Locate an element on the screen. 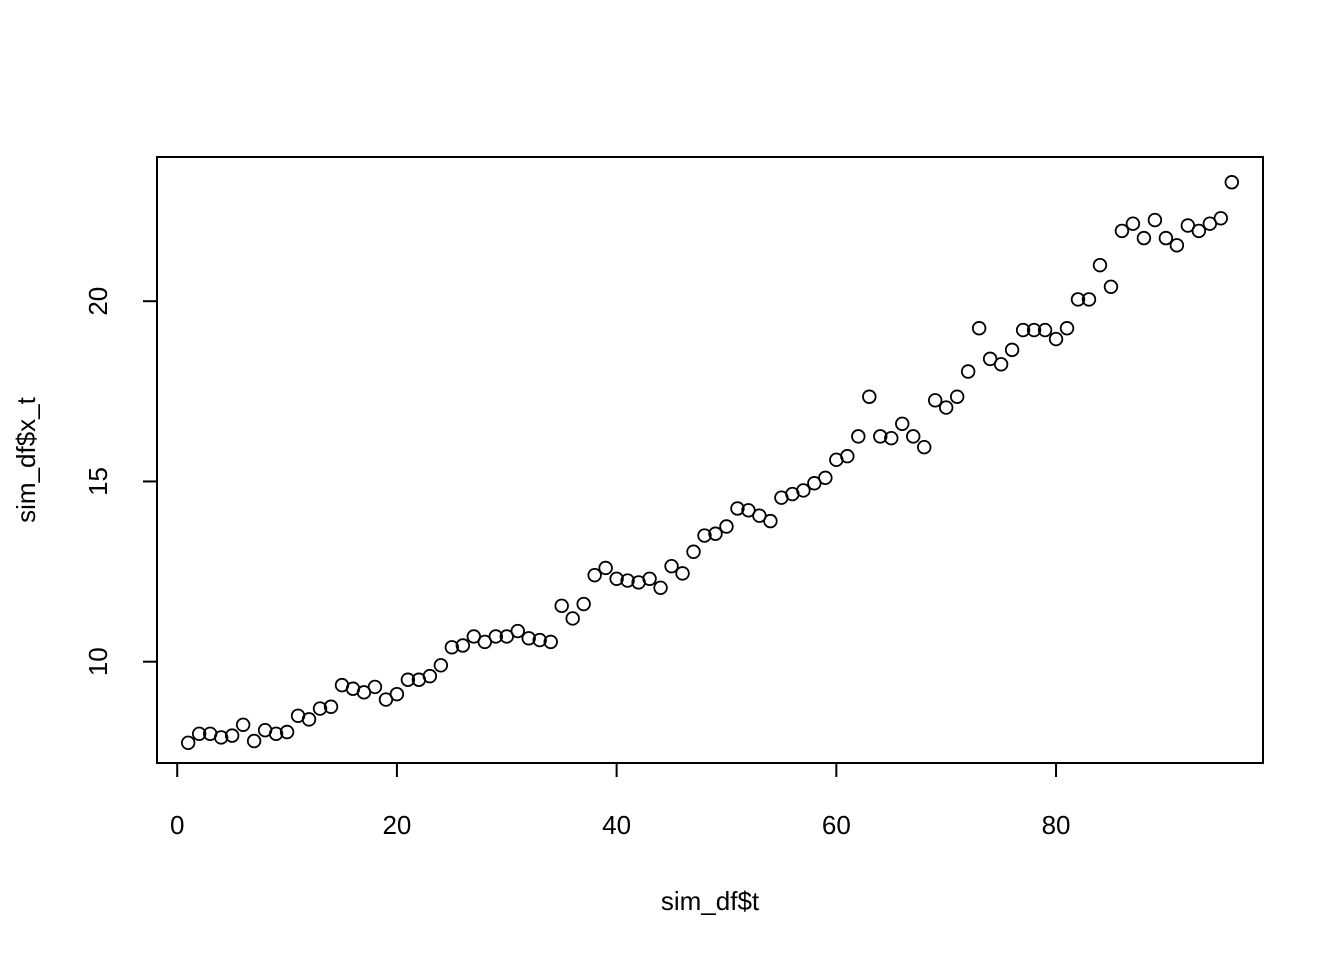 This screenshot has width=1344, height=960. x-tick-label: 80 is located at coordinates (1056, 825).